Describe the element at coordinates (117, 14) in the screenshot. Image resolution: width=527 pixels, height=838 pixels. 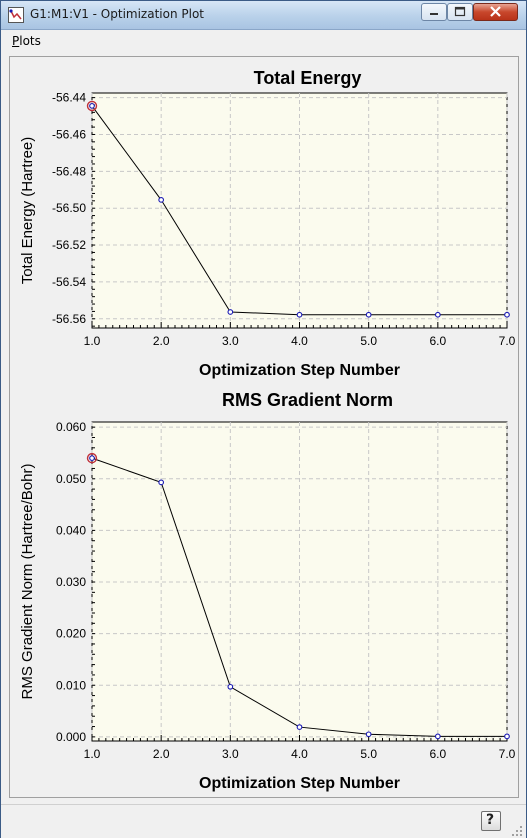
I see `window-title: G1:M1:V1 - Optimization Plot` at that location.